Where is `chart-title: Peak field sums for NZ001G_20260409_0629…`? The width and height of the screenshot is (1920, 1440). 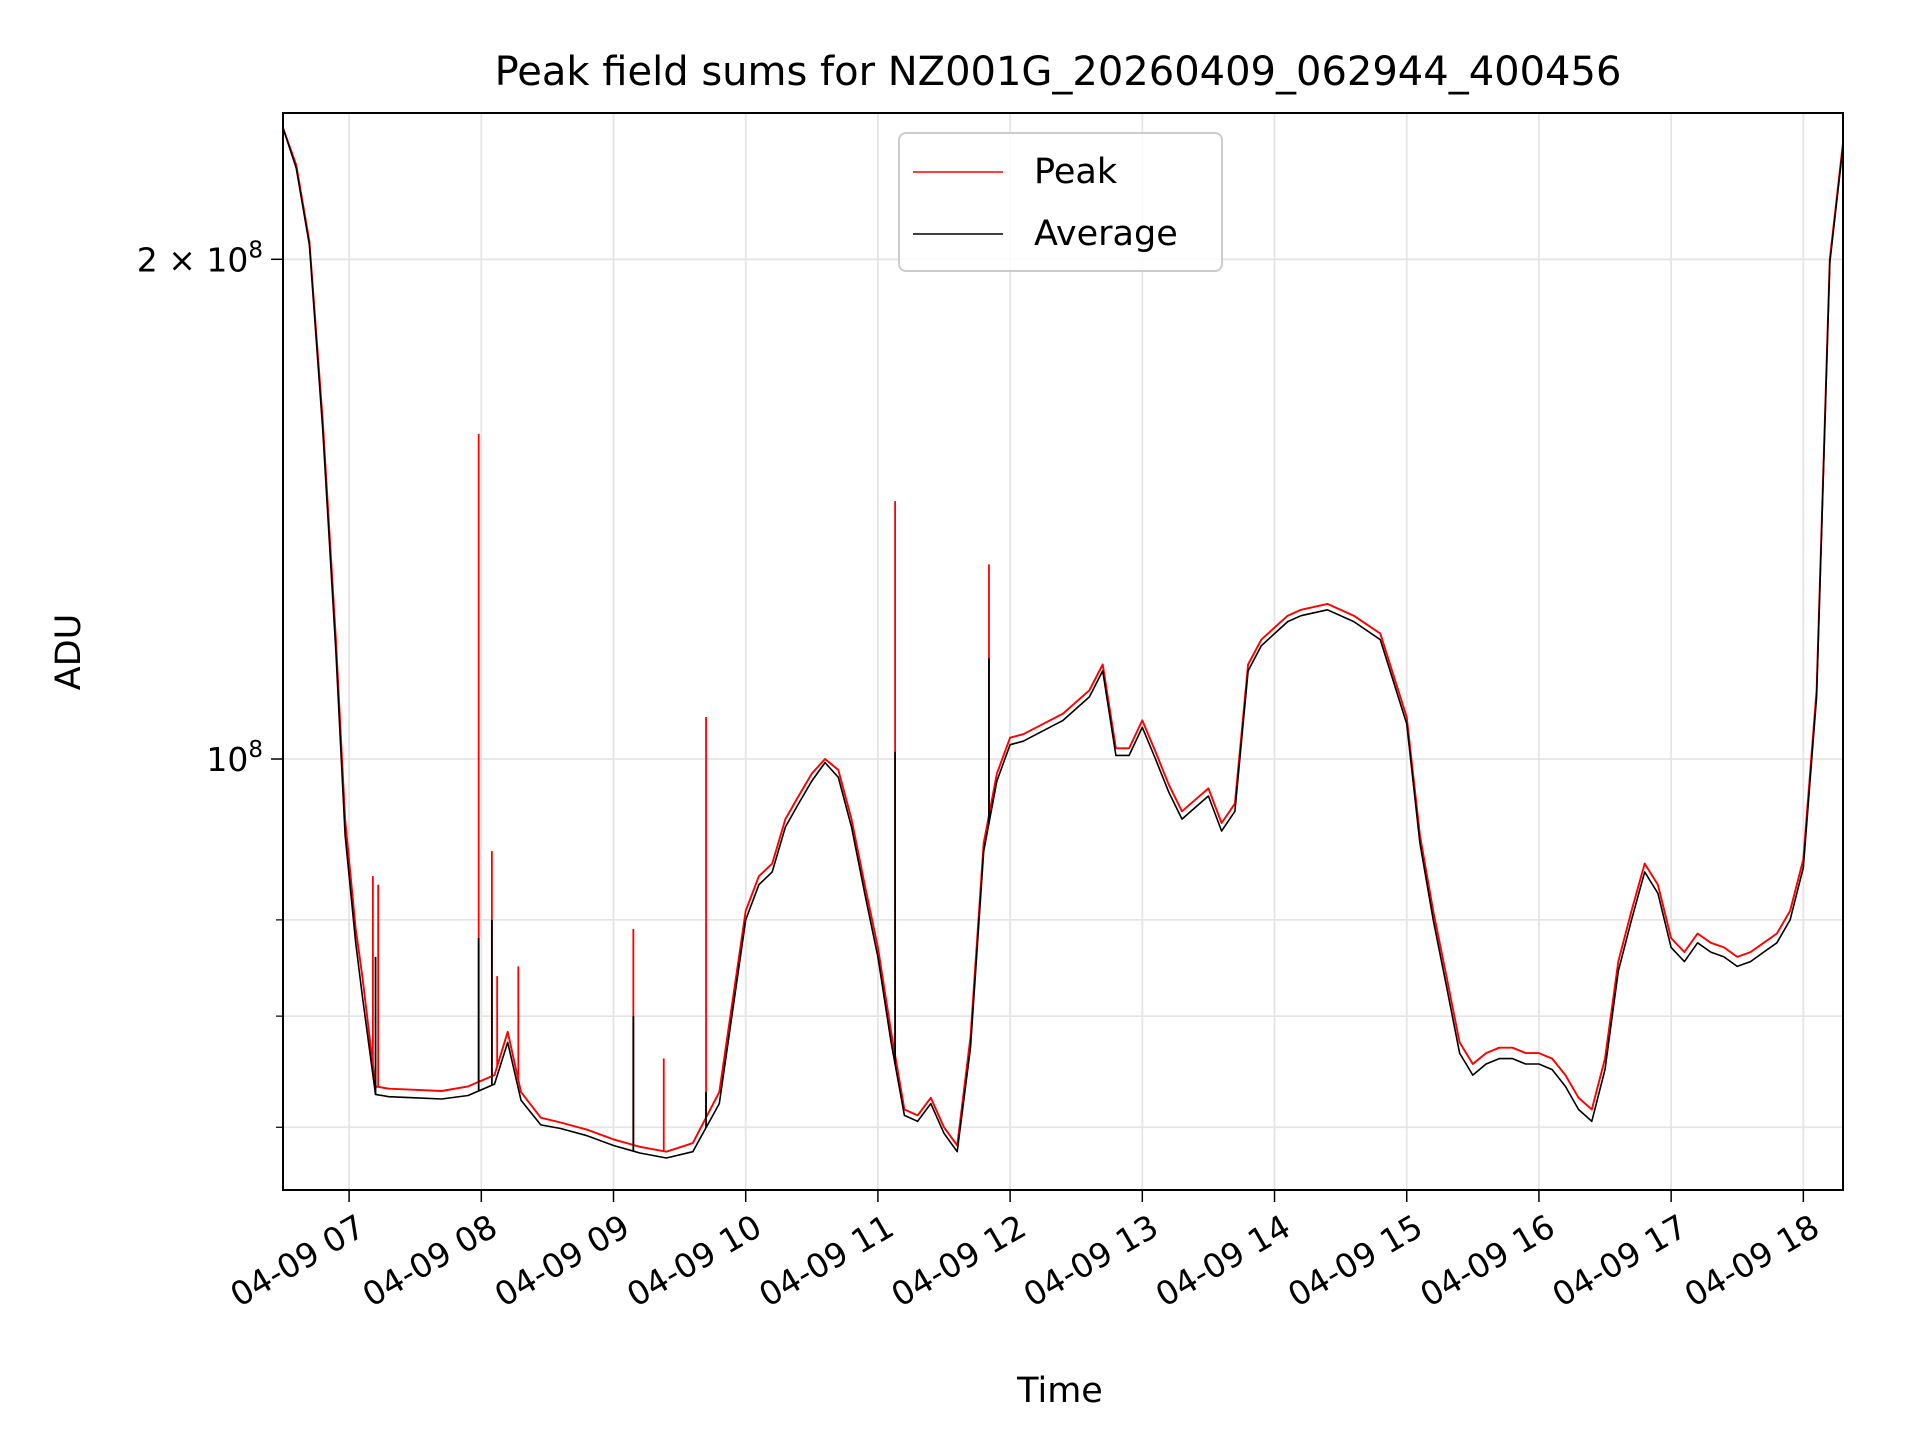 chart-title: Peak field sums for NZ001G_20260409_0629… is located at coordinates (1058, 72).